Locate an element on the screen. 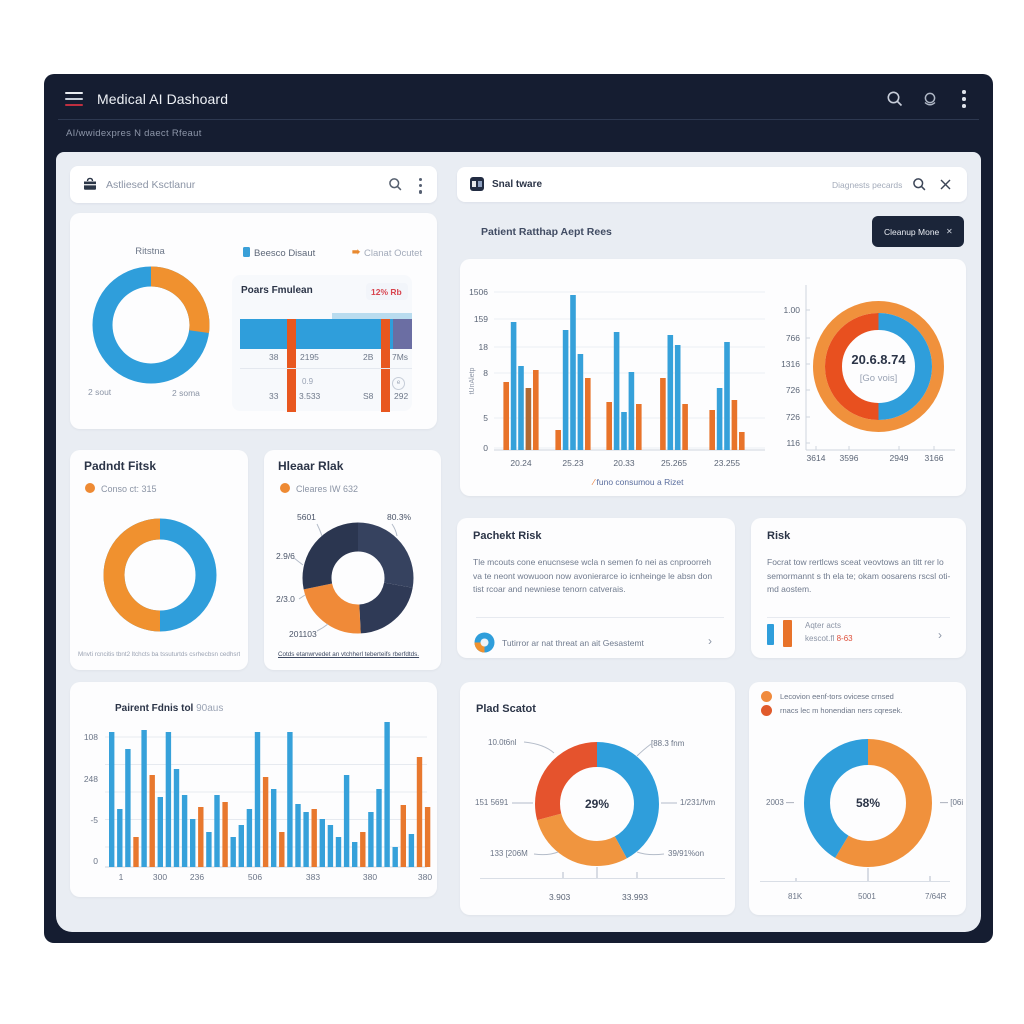 The height and width of the screenshot is (1024, 1024). svg-text: 116 is located at coordinates (793, 443).